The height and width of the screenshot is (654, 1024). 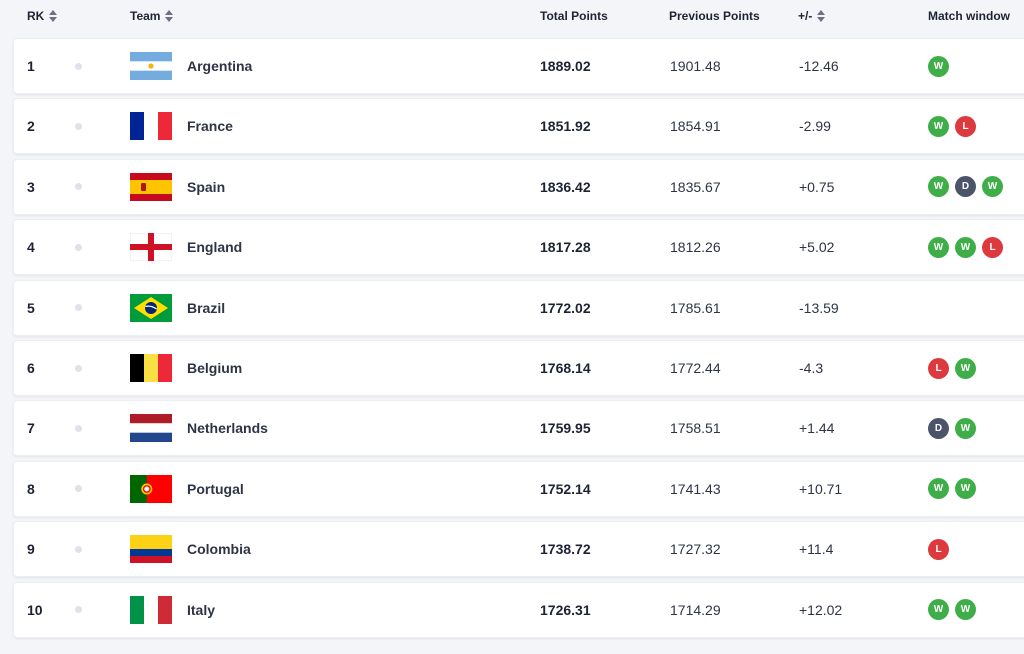 I want to click on rank-column-header: RK, so click(x=42, y=16).